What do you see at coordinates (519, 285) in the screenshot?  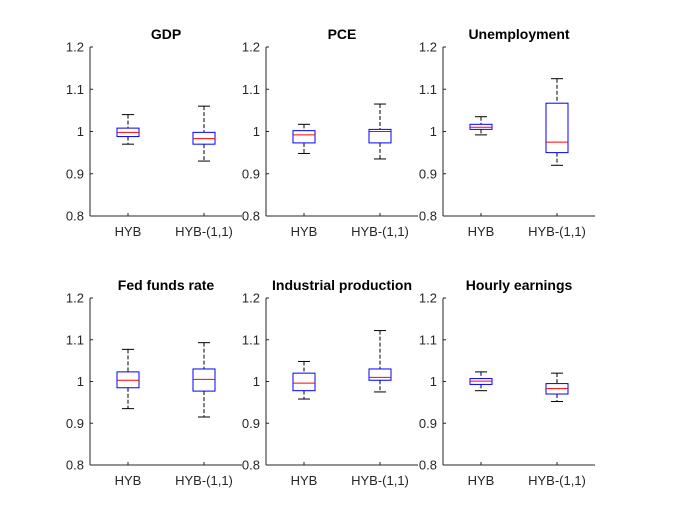 I see `panel-title: Hourly earnings` at bounding box center [519, 285].